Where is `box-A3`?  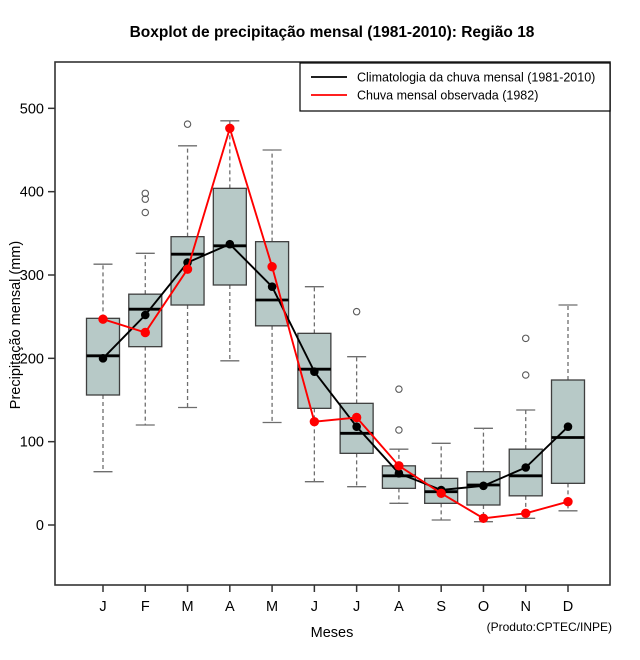
box-A3 is located at coordinates (229, 236).